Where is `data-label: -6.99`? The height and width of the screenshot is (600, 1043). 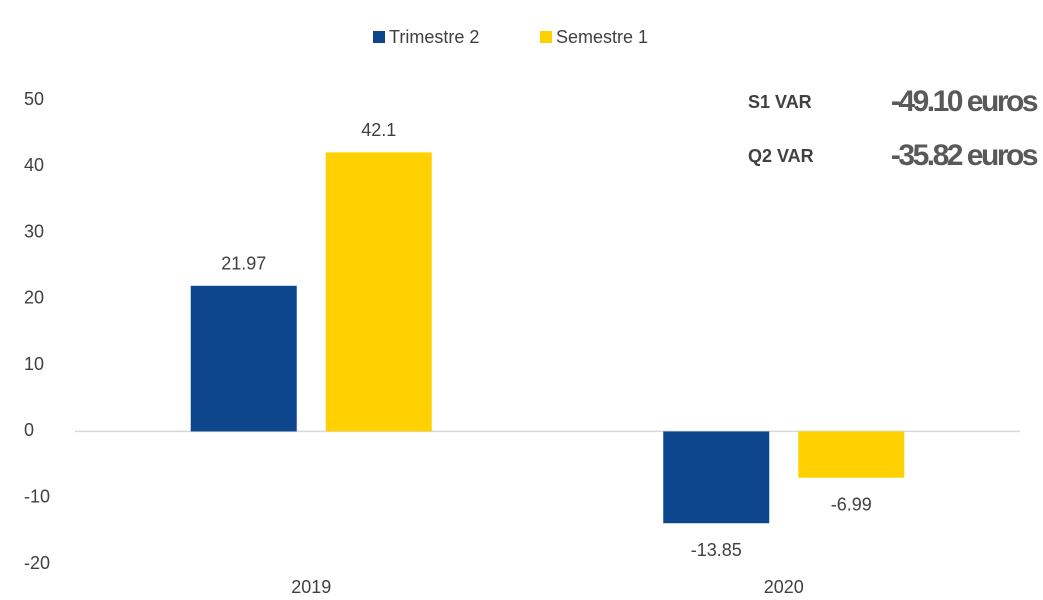 data-label: -6.99 is located at coordinates (851, 505).